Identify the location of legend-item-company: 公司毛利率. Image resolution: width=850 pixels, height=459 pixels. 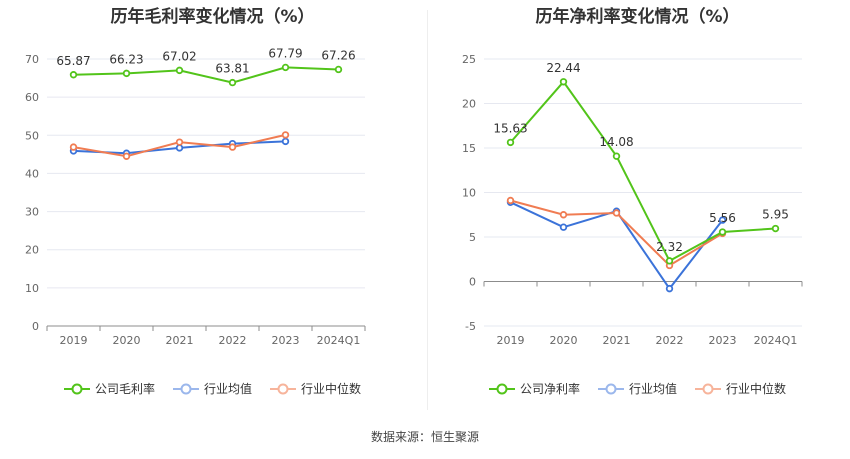
(109, 388).